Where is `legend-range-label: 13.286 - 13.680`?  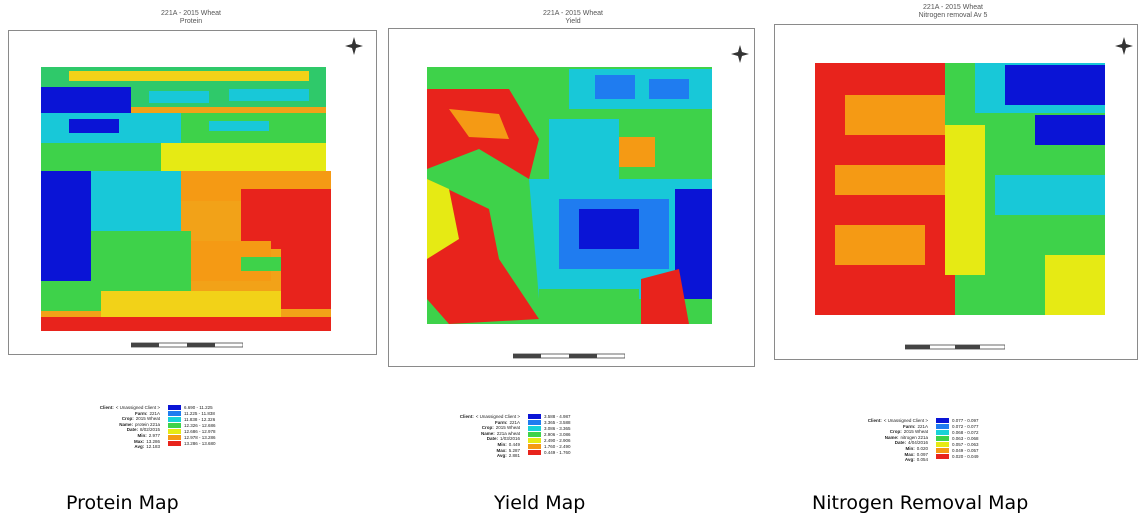 legend-range-label: 13.286 - 13.680 is located at coordinates (200, 443).